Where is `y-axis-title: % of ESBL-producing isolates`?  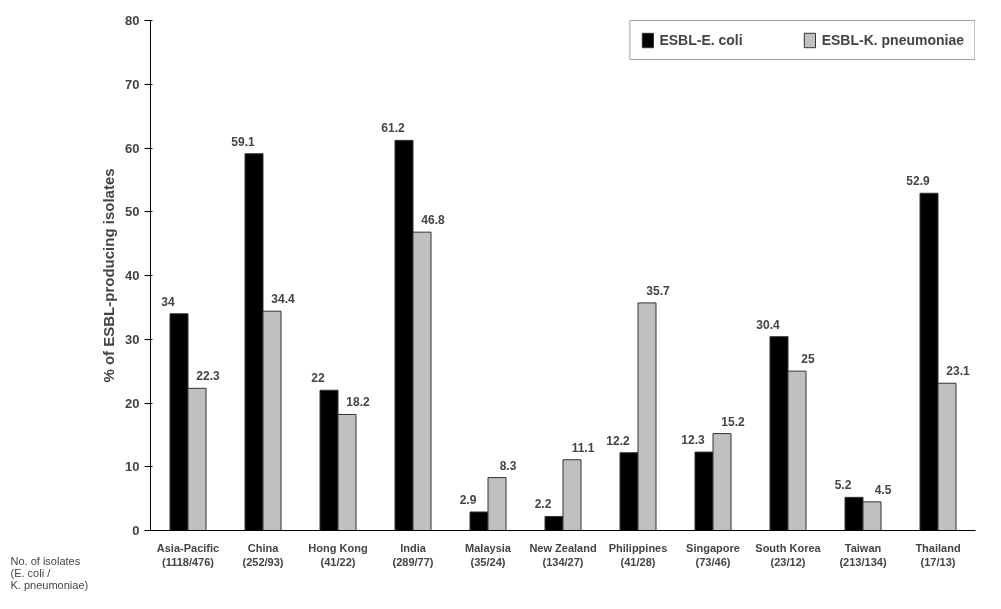 y-axis-title: % of ESBL-producing isolates is located at coordinates (109, 275).